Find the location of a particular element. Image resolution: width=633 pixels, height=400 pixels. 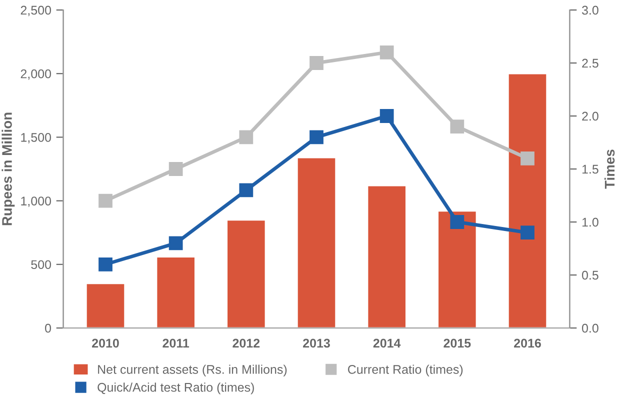

y-tick-label: 0 is located at coordinates (48, 328).